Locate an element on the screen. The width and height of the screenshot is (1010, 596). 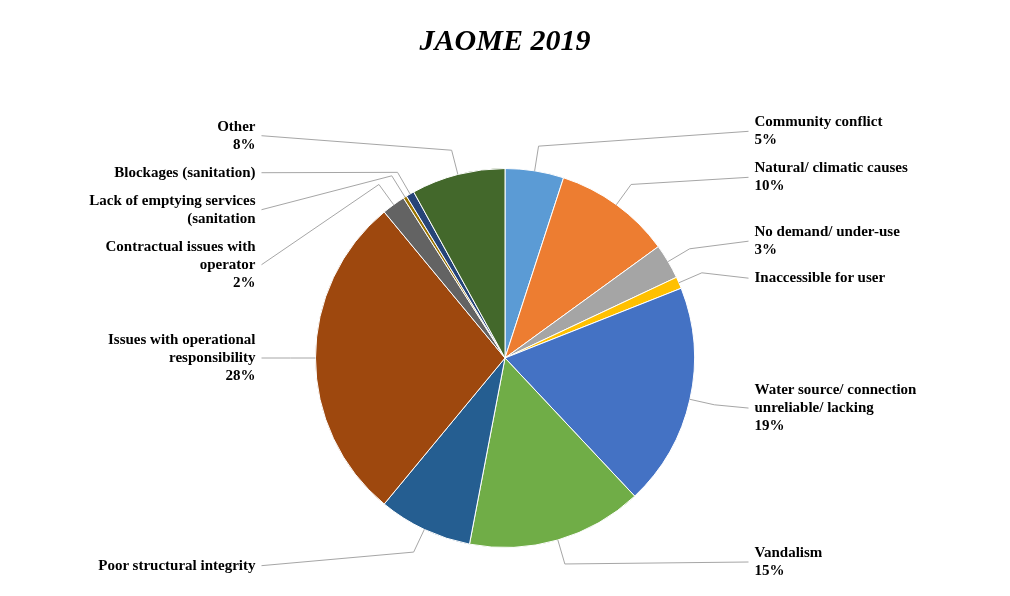
data-label: 10% is located at coordinates (769, 185).